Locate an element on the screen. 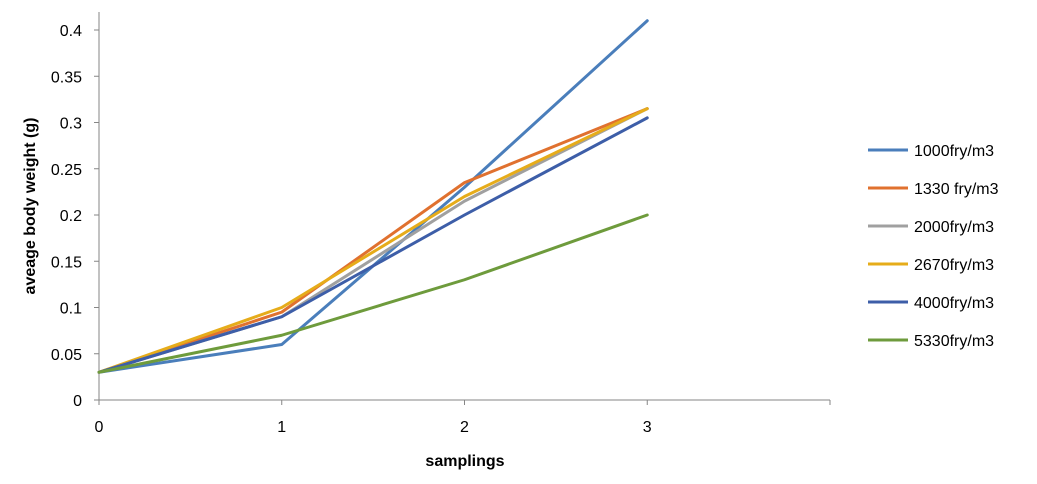  legend-label: 1330 fry/m3 is located at coordinates (956, 189).